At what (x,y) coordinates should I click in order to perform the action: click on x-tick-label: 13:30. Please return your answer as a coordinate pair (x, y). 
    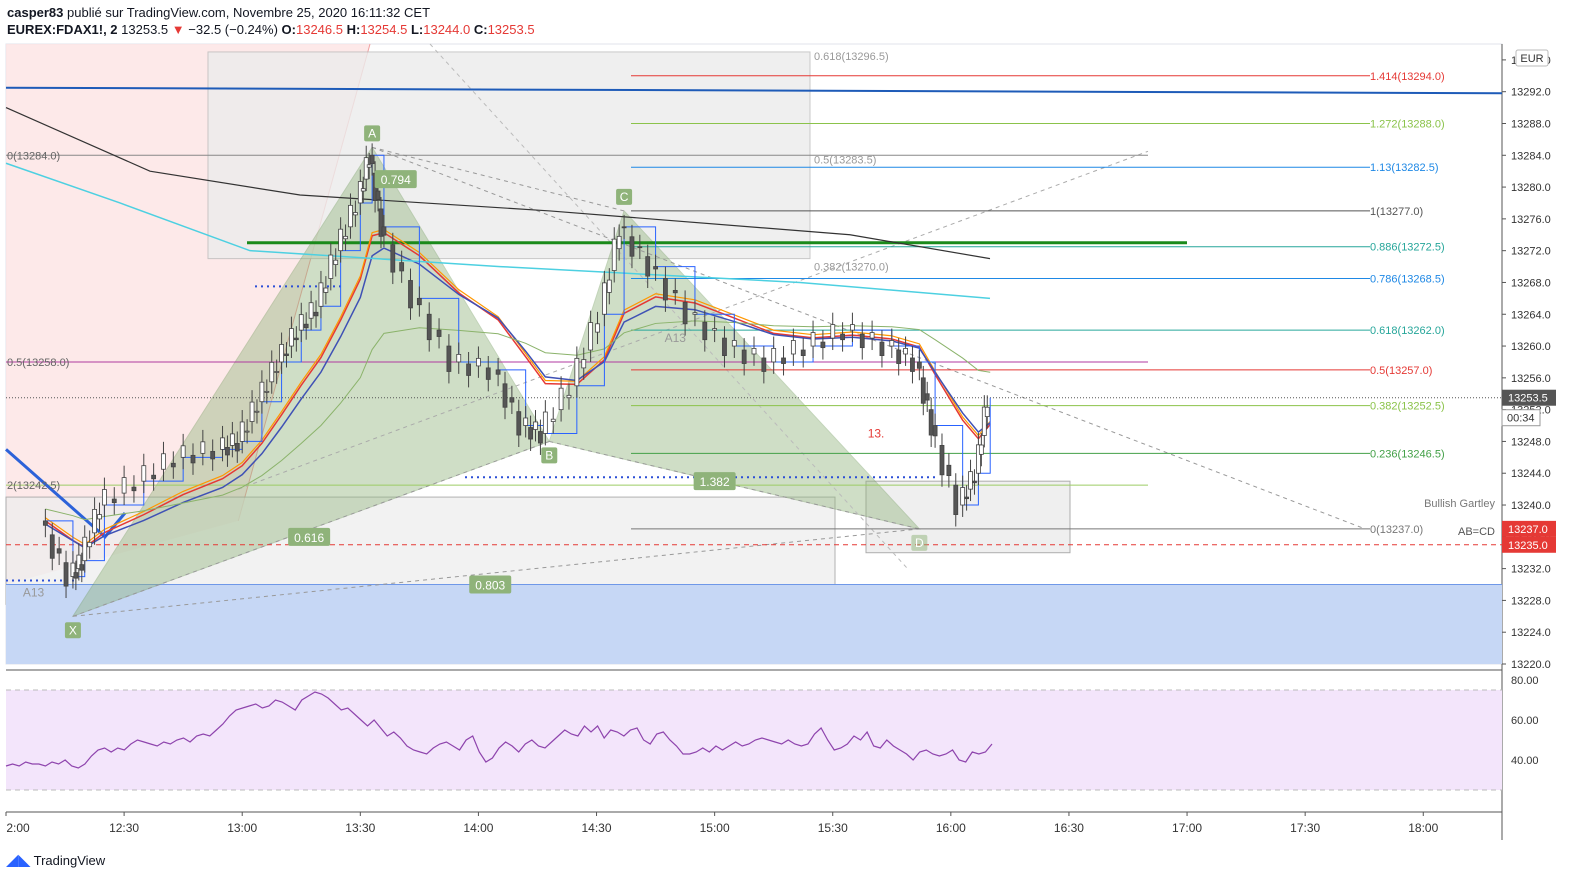
    Looking at the image, I should click on (360, 828).